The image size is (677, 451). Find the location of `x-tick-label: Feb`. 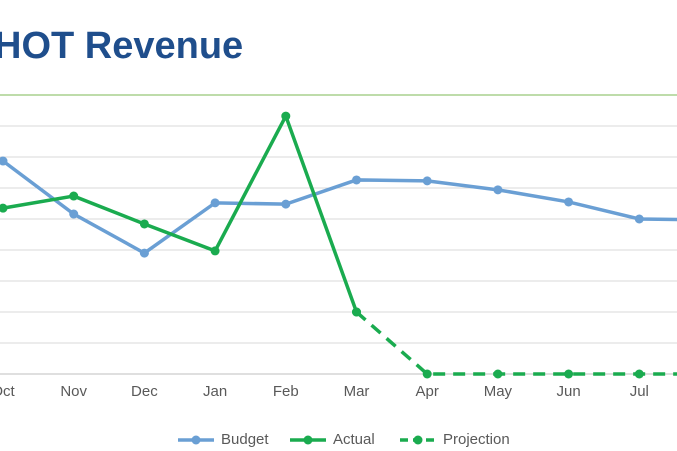

x-tick-label: Feb is located at coordinates (286, 391).